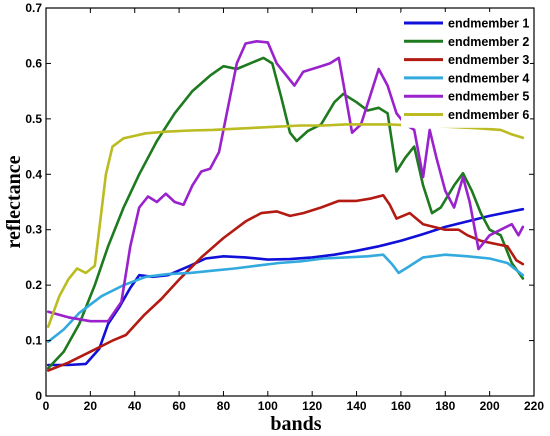 This screenshot has height=436, width=550. Describe the element at coordinates (33, 174) in the screenshot. I see `y-tick-label: 0.4` at that location.